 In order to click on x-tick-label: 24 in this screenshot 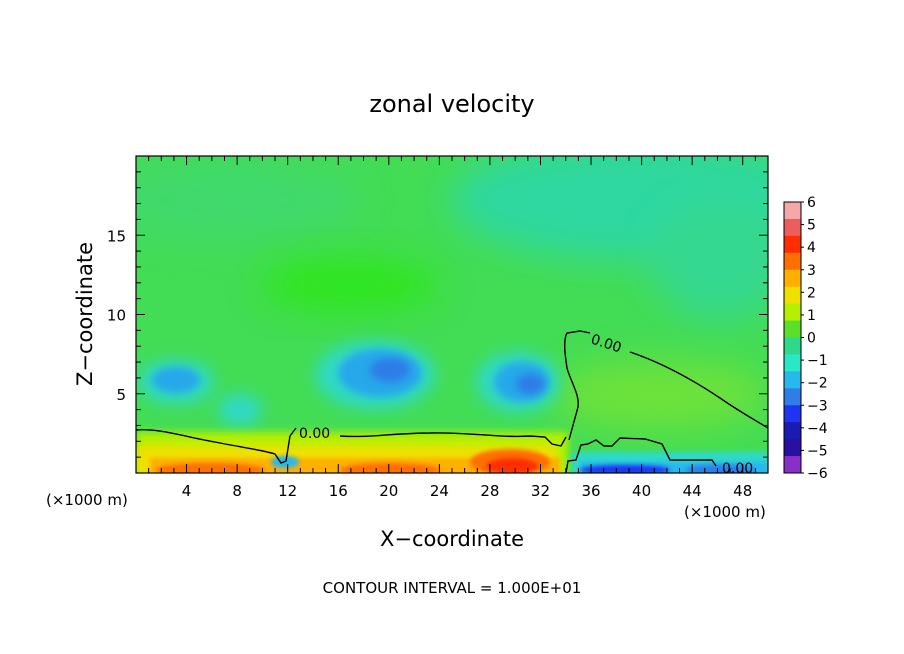, I will do `click(439, 491)`.